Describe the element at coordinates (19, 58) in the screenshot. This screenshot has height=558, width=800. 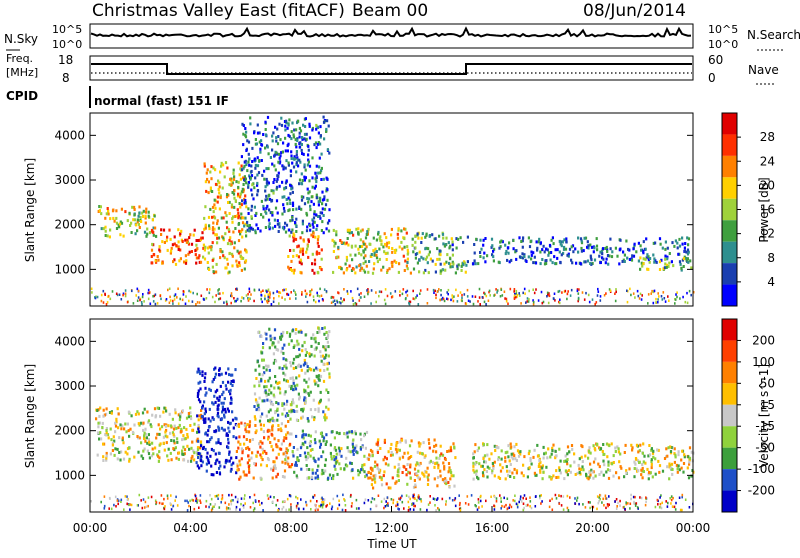
I see `freq-label: Freq.` at that location.